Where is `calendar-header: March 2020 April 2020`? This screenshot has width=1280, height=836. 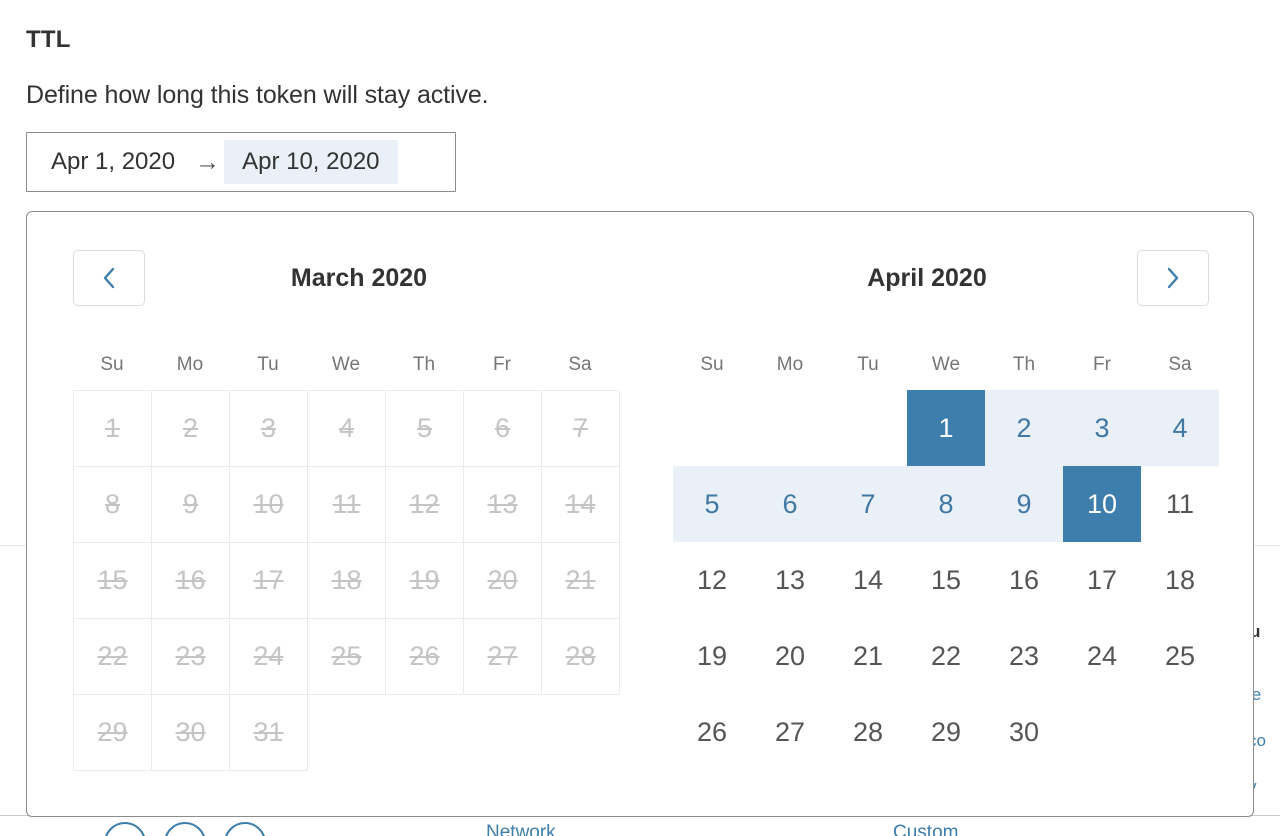
calendar-header: March 2020 April 2020 is located at coordinates (640, 277).